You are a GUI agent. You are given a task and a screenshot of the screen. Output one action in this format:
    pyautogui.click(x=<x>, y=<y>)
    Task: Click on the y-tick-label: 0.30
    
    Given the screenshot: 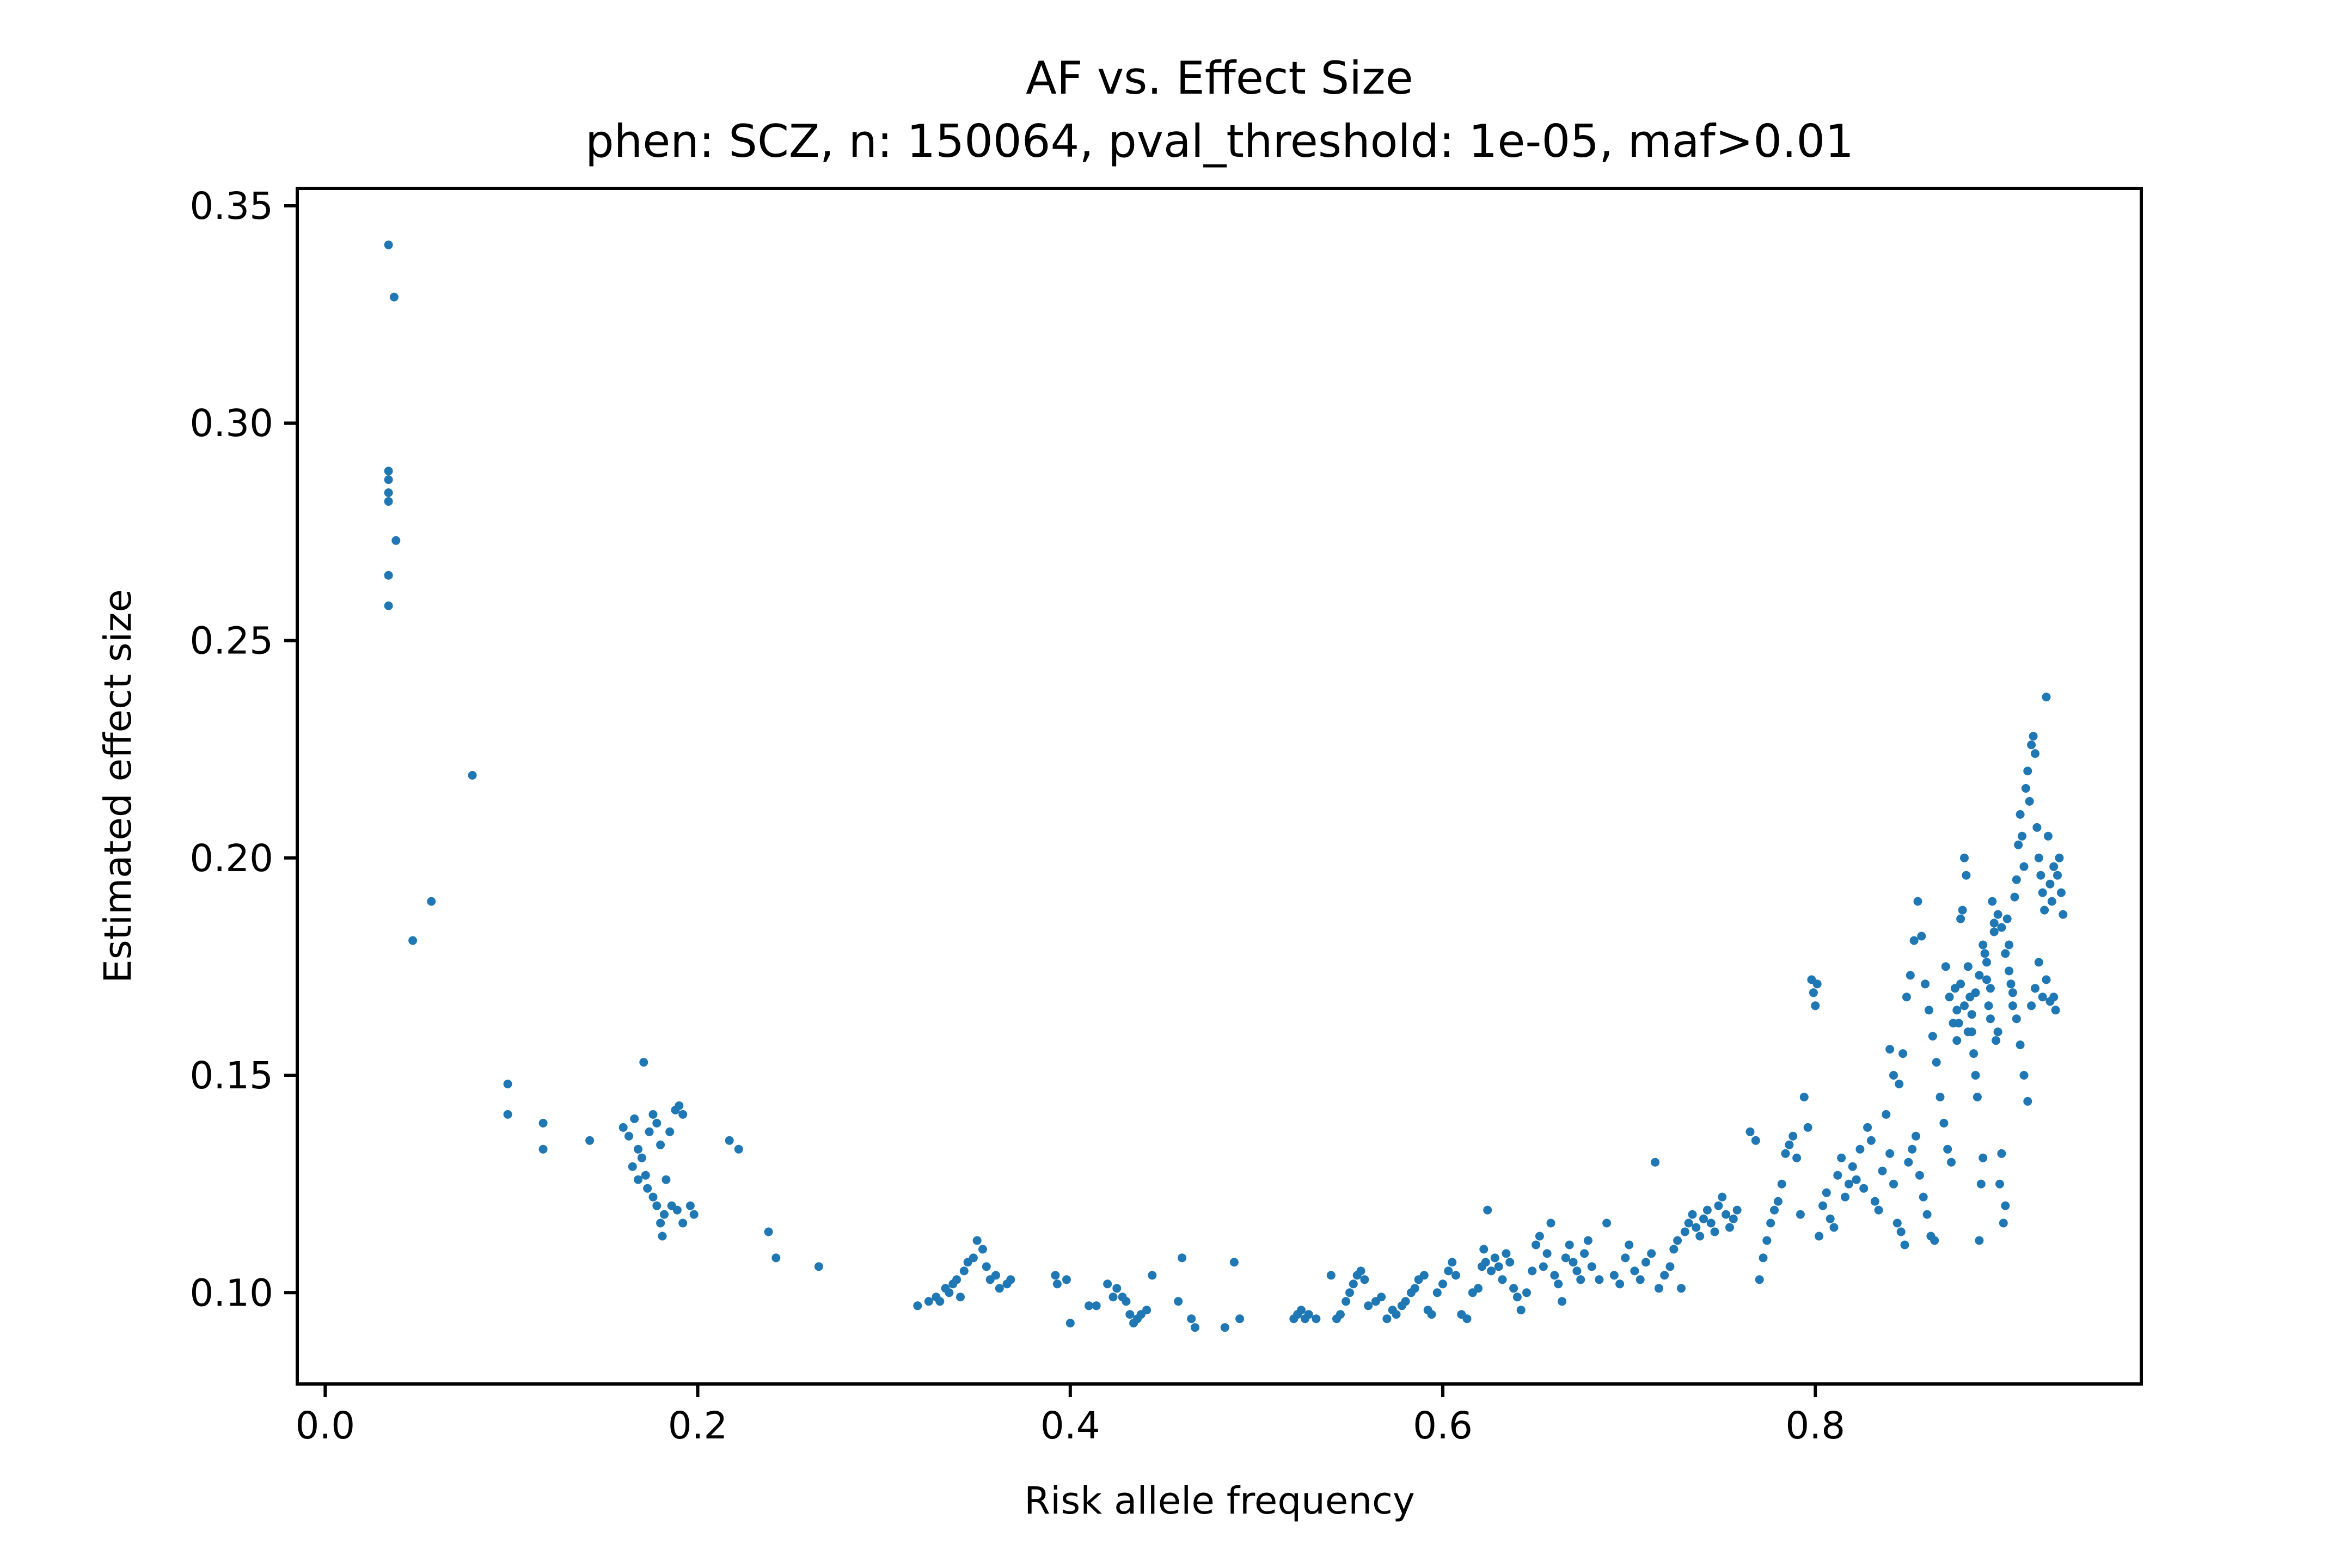 What is the action you would take?
    pyautogui.click(x=231, y=423)
    